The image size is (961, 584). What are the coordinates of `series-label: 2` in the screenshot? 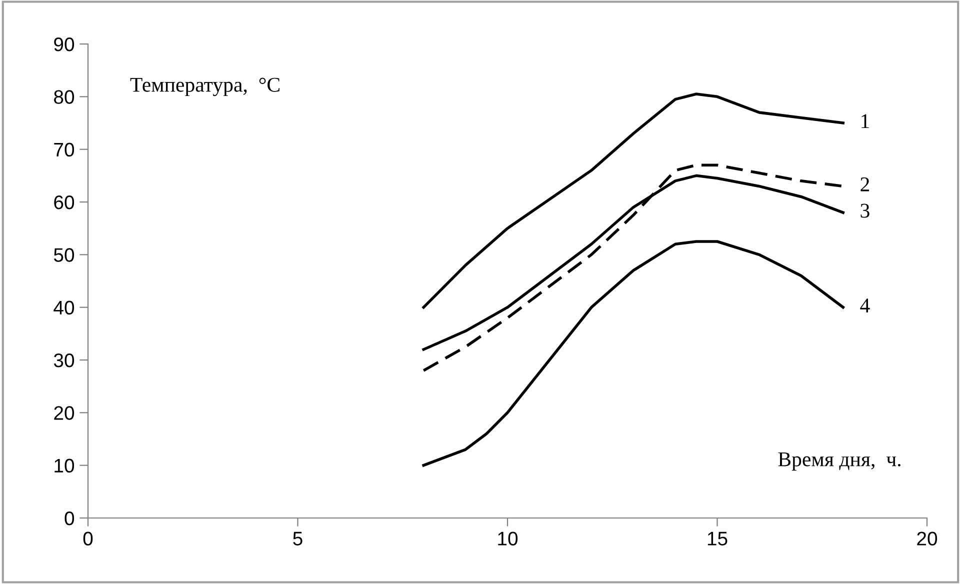 It's located at (865, 184).